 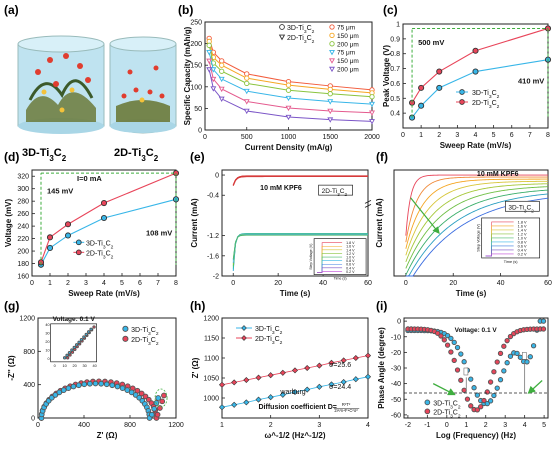 I want to click on y-tick-label: 1200, so click(x=211, y=319).